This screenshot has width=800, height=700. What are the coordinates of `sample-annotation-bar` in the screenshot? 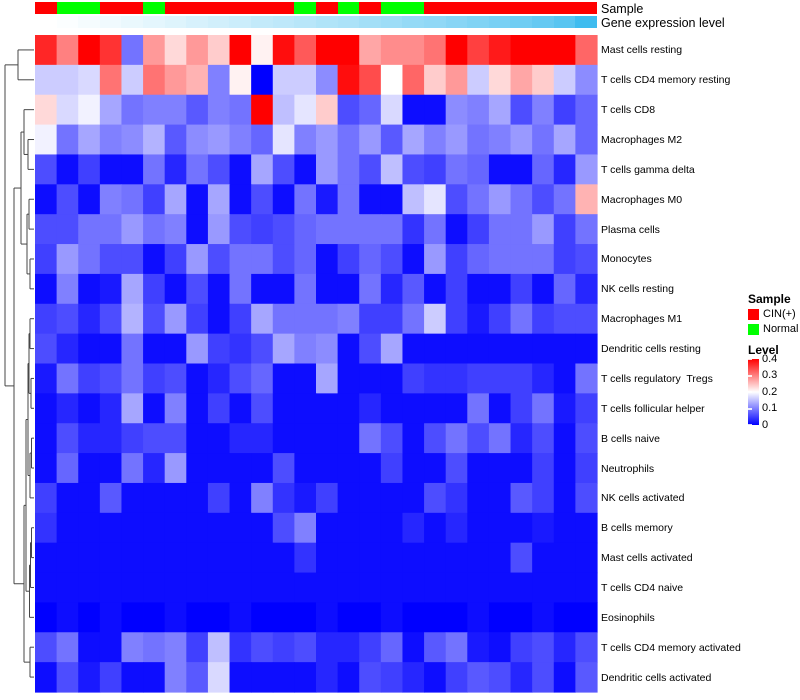 It's located at (316, 8).